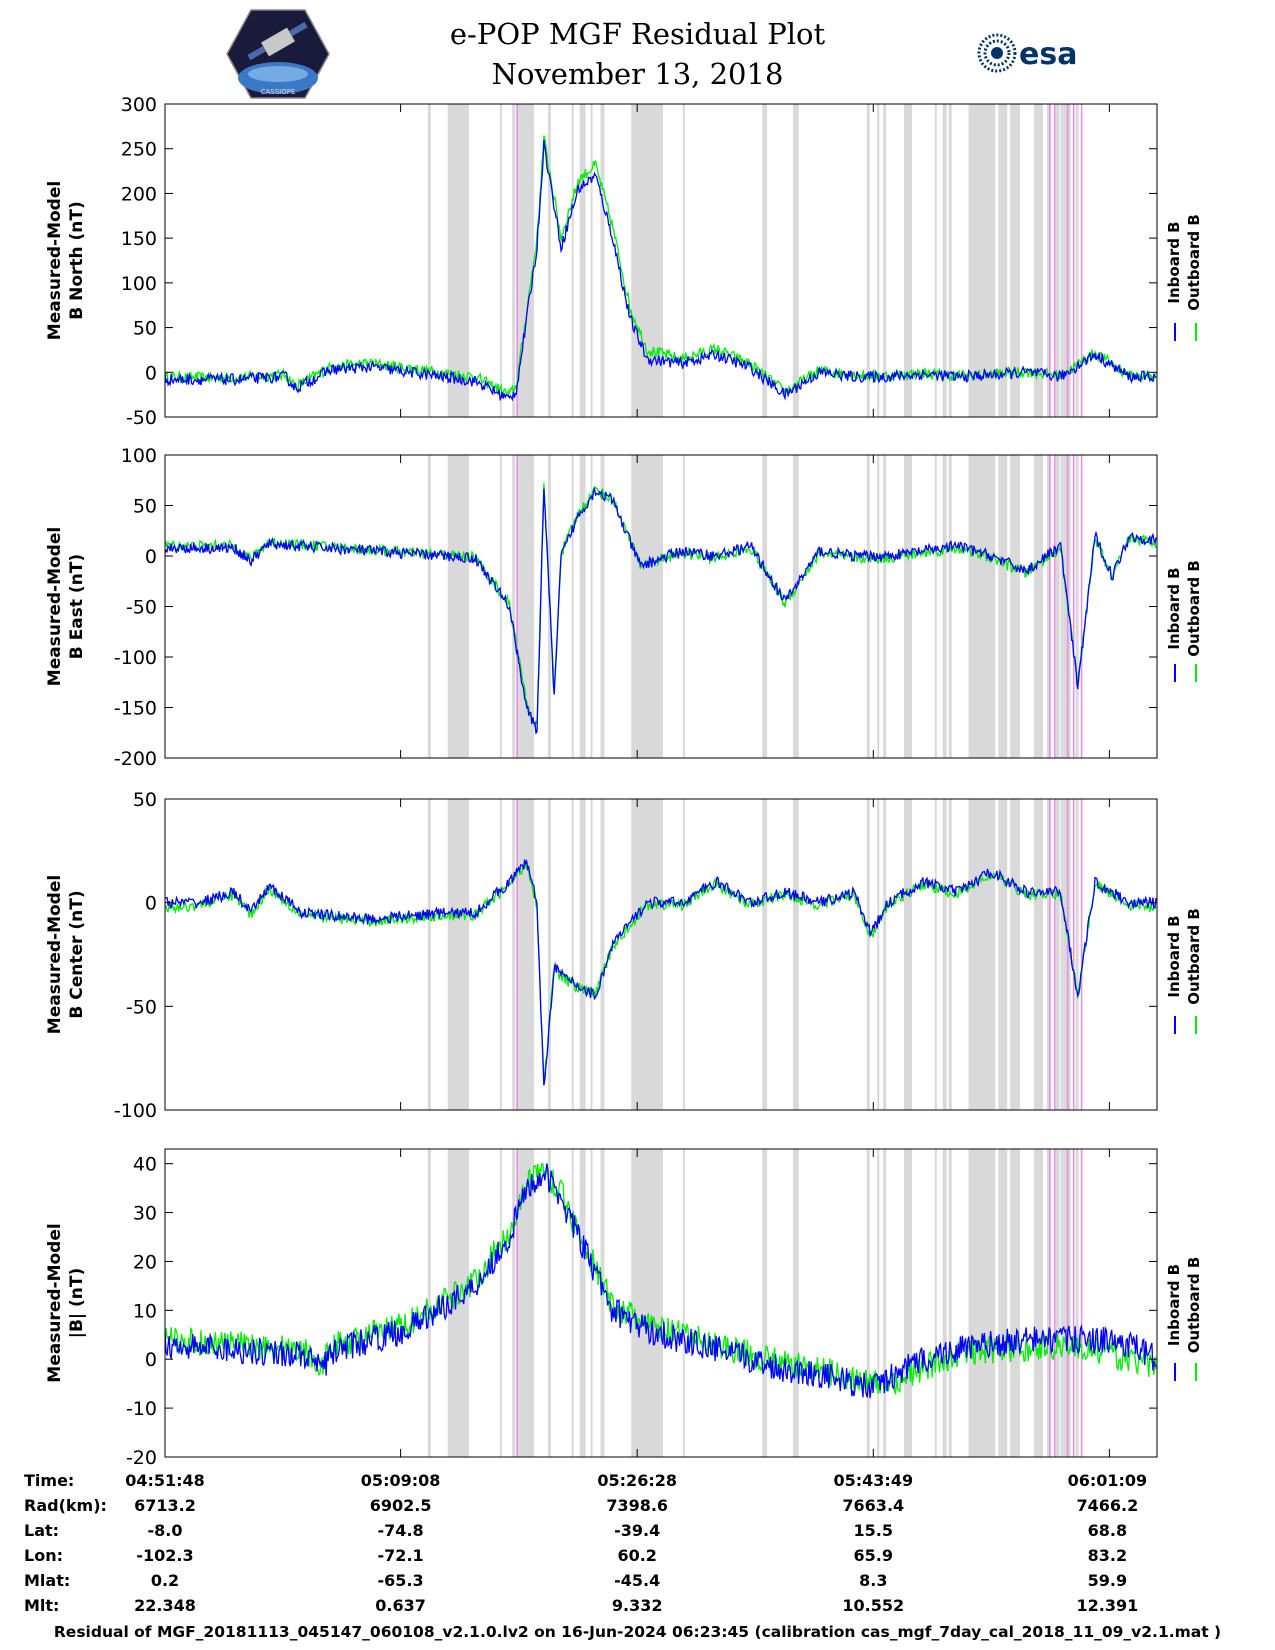 This screenshot has height=1650, width=1275. I want to click on y-tick-label: 30, so click(145, 1214).